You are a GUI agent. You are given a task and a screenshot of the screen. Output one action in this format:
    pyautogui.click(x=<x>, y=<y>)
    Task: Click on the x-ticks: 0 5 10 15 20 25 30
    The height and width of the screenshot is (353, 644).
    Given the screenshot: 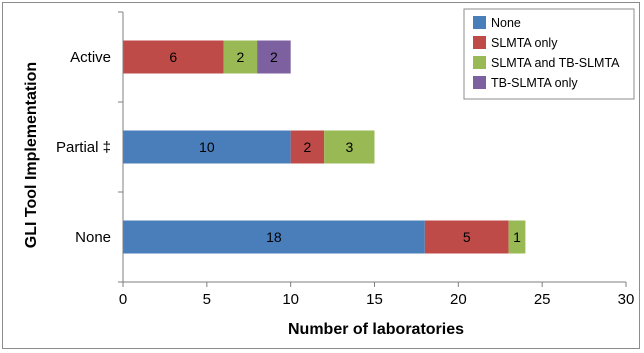 What is the action you would take?
    pyautogui.click(x=377, y=295)
    